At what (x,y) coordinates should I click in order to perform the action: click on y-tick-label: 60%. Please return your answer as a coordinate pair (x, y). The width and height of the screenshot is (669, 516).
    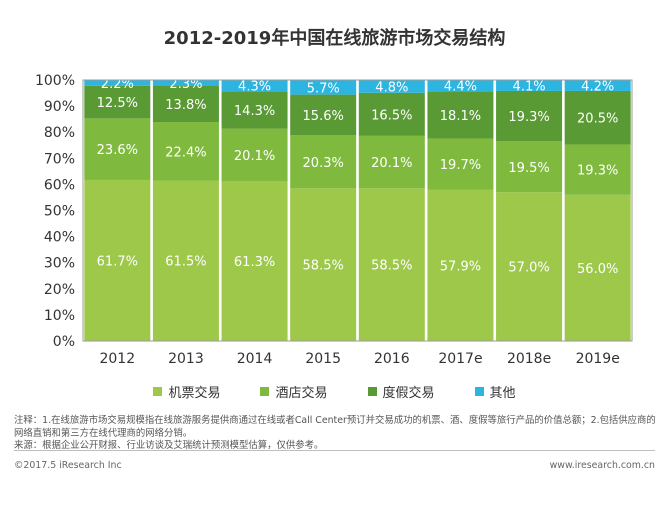
    Looking at the image, I should click on (59, 185).